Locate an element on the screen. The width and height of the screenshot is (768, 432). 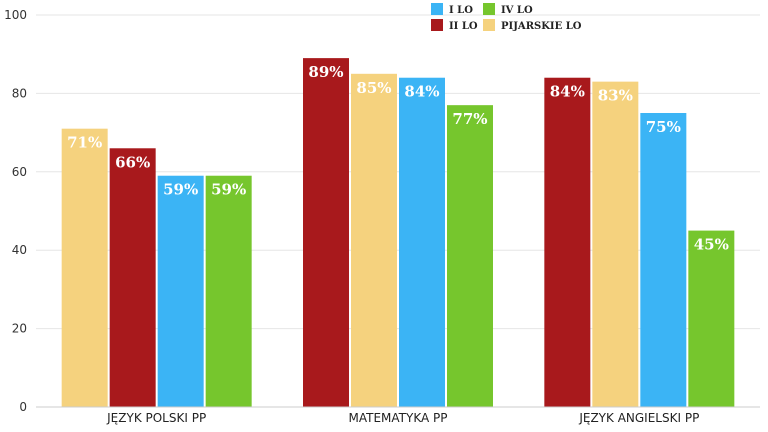
bar-pijarskie-lo-jezyk-polski-pp is located at coordinates (84, 267).